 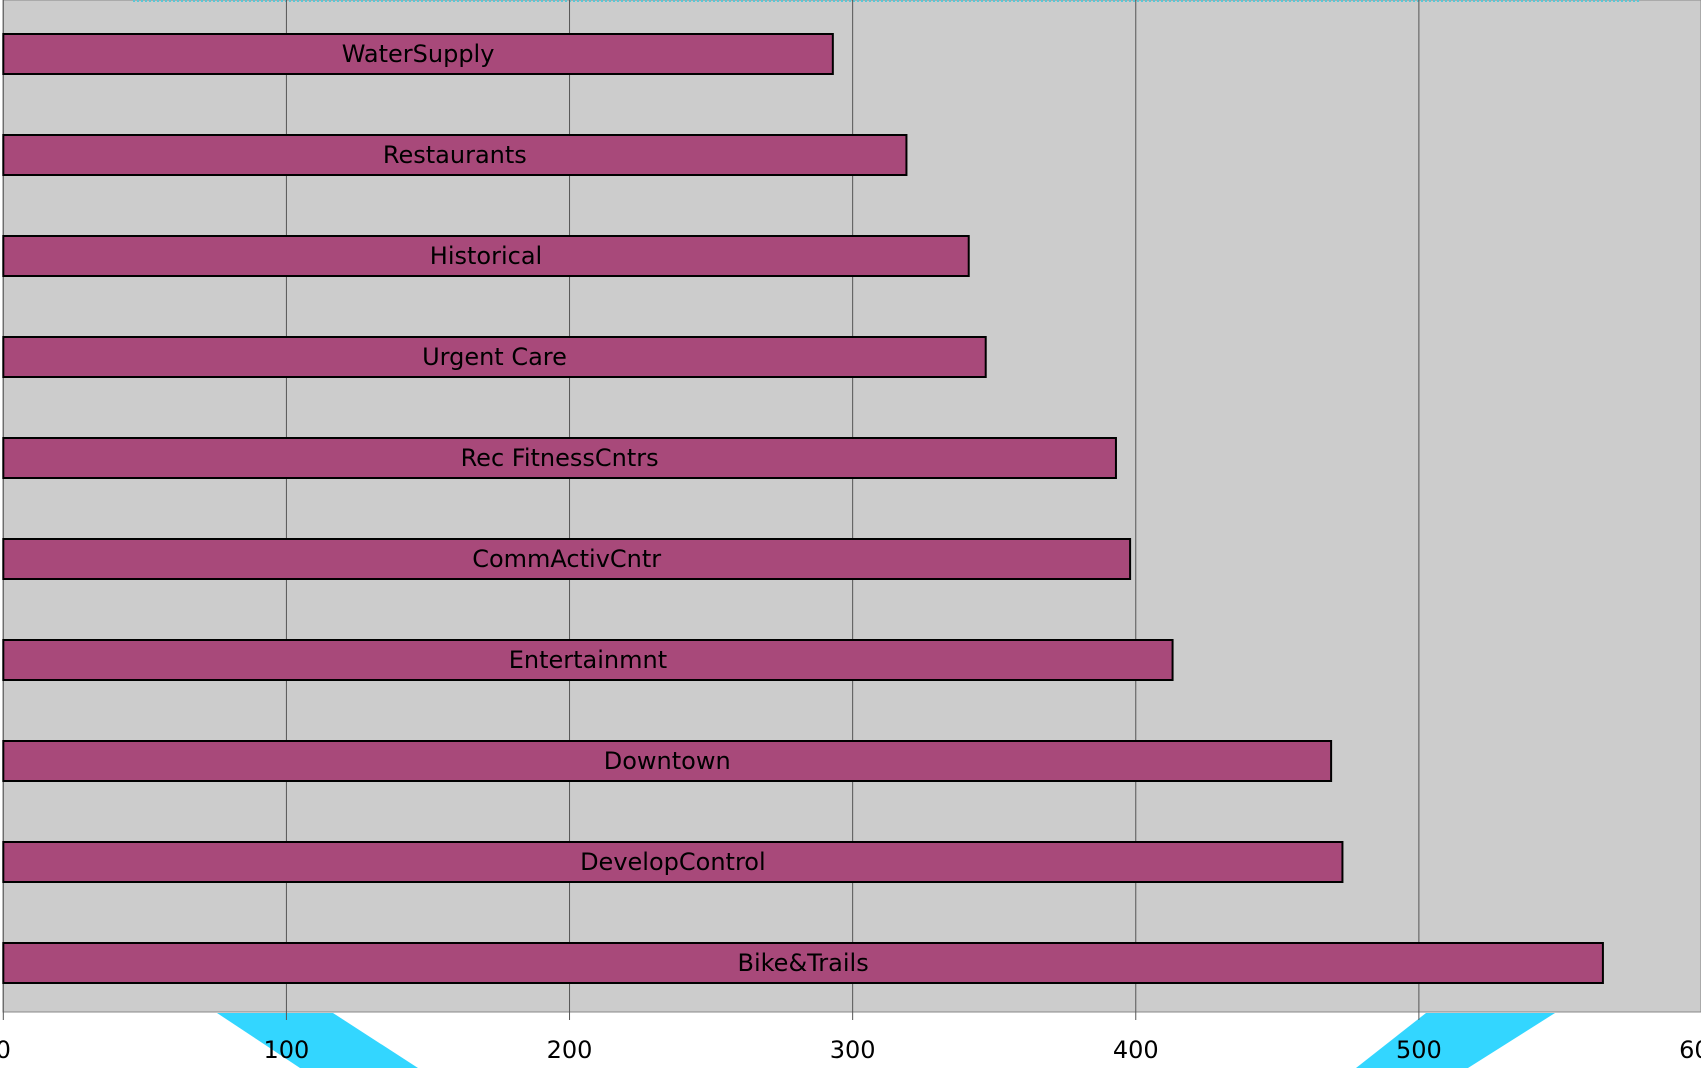 What do you see at coordinates (1419, 1050) in the screenshot?
I see `x-tick-label: 500` at bounding box center [1419, 1050].